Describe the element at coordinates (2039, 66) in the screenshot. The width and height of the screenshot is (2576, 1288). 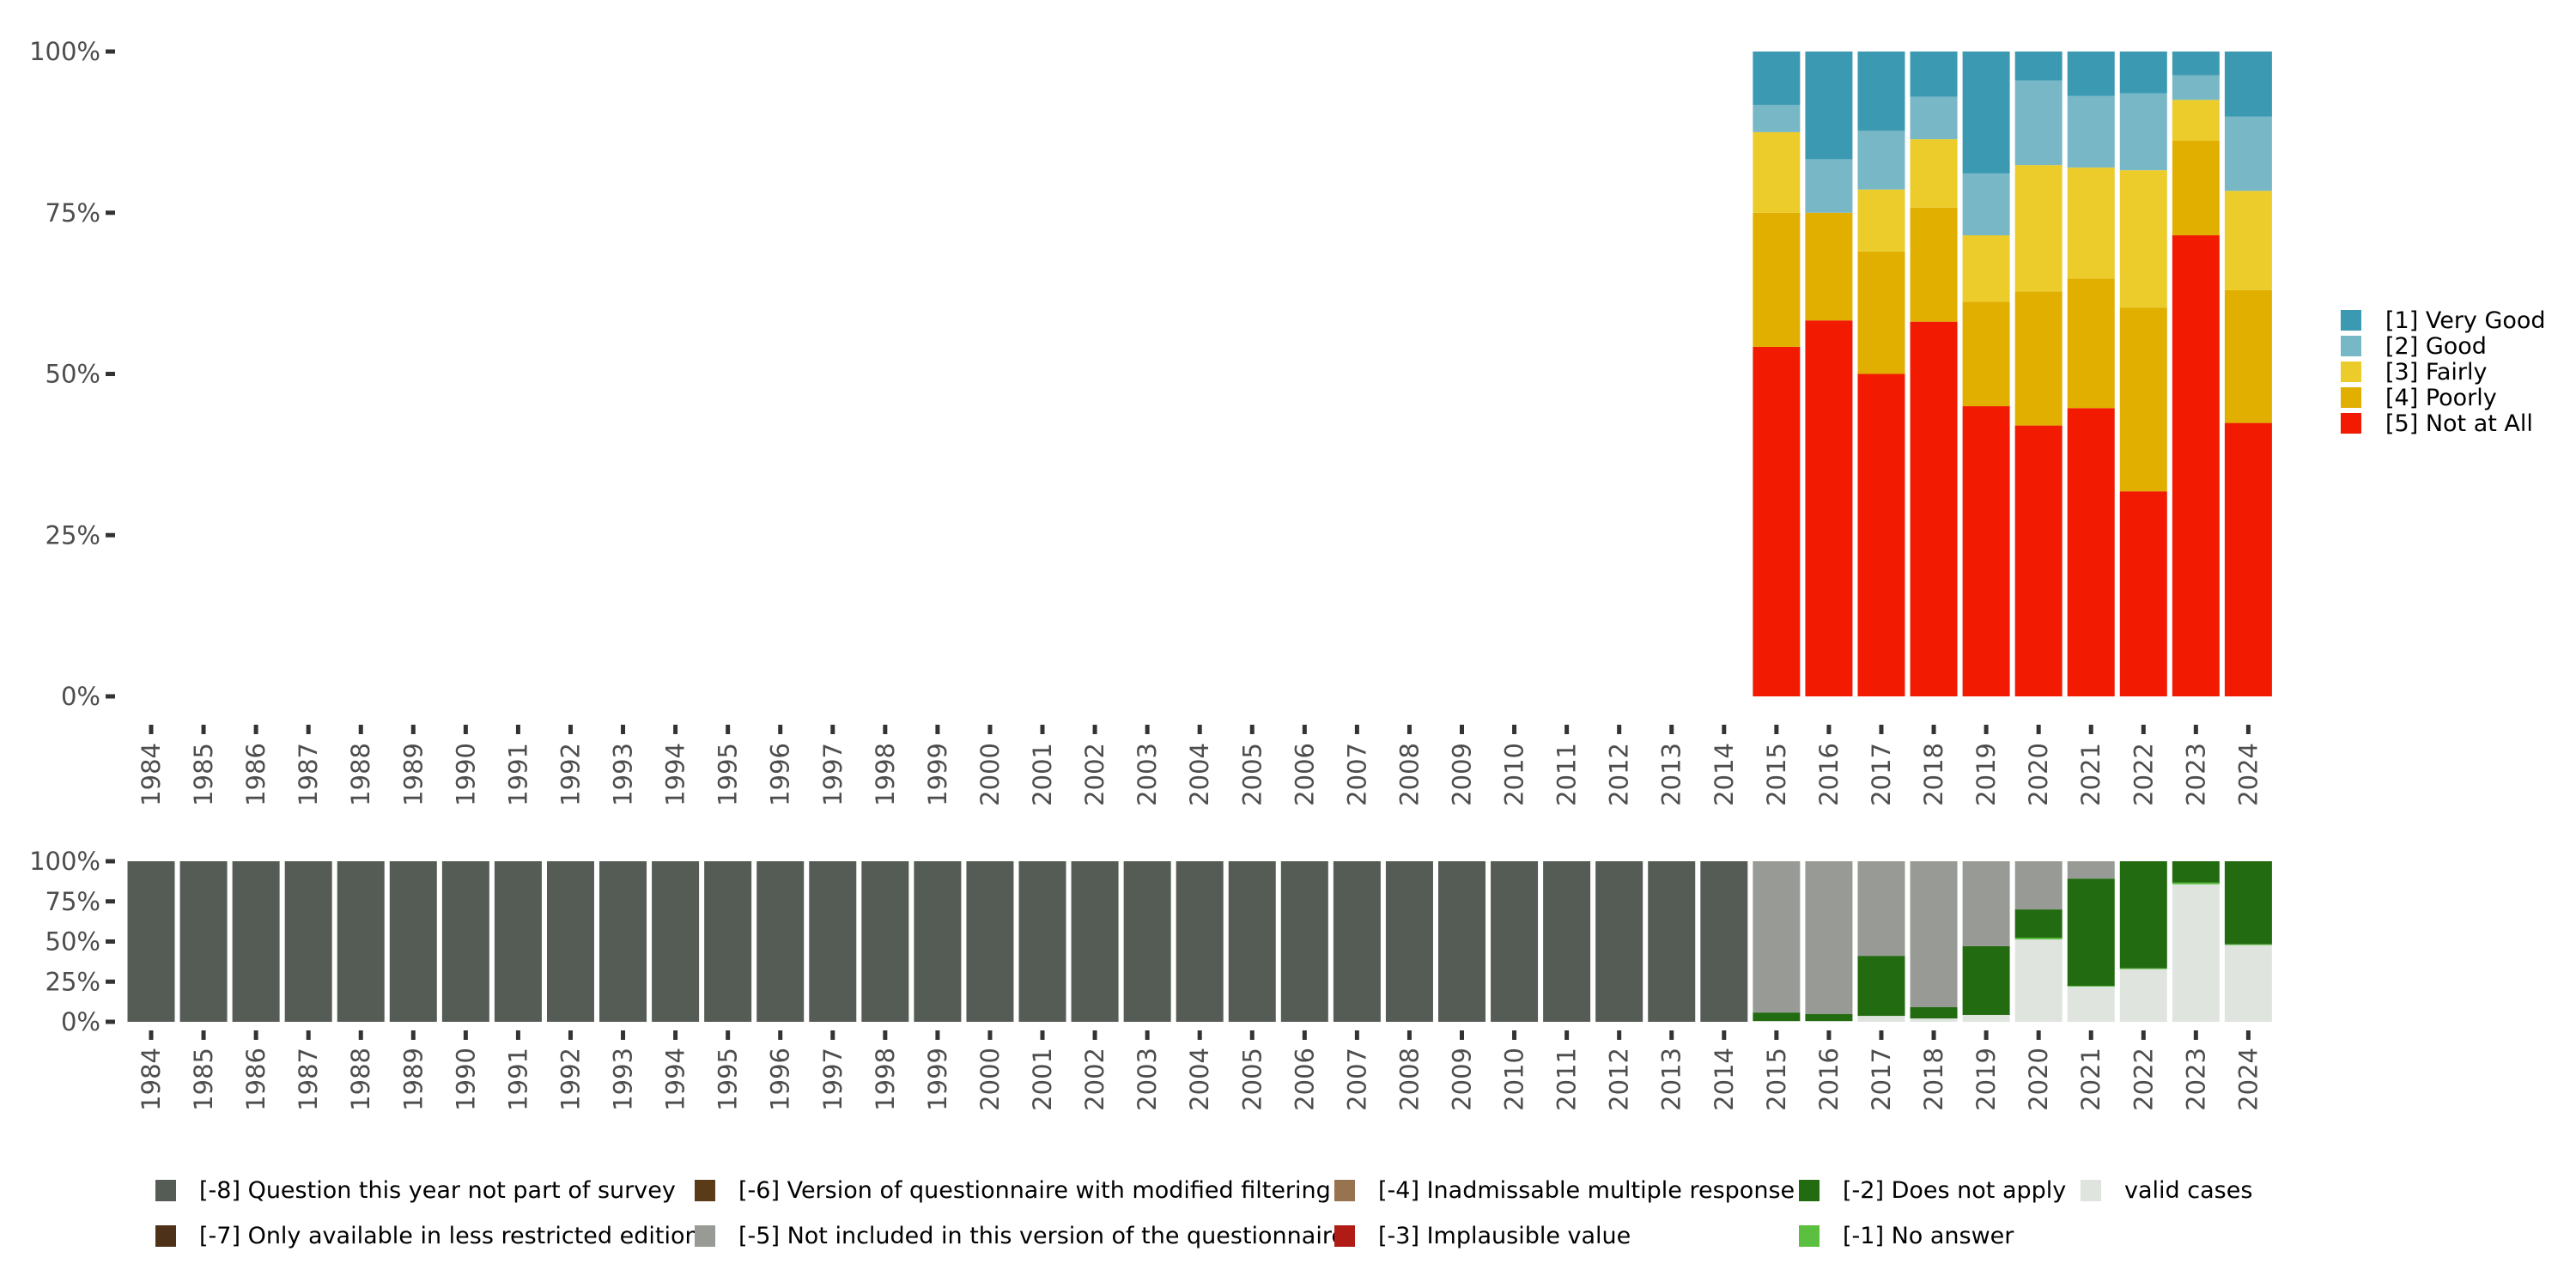
I see `bar-segment-2020-s4` at that location.